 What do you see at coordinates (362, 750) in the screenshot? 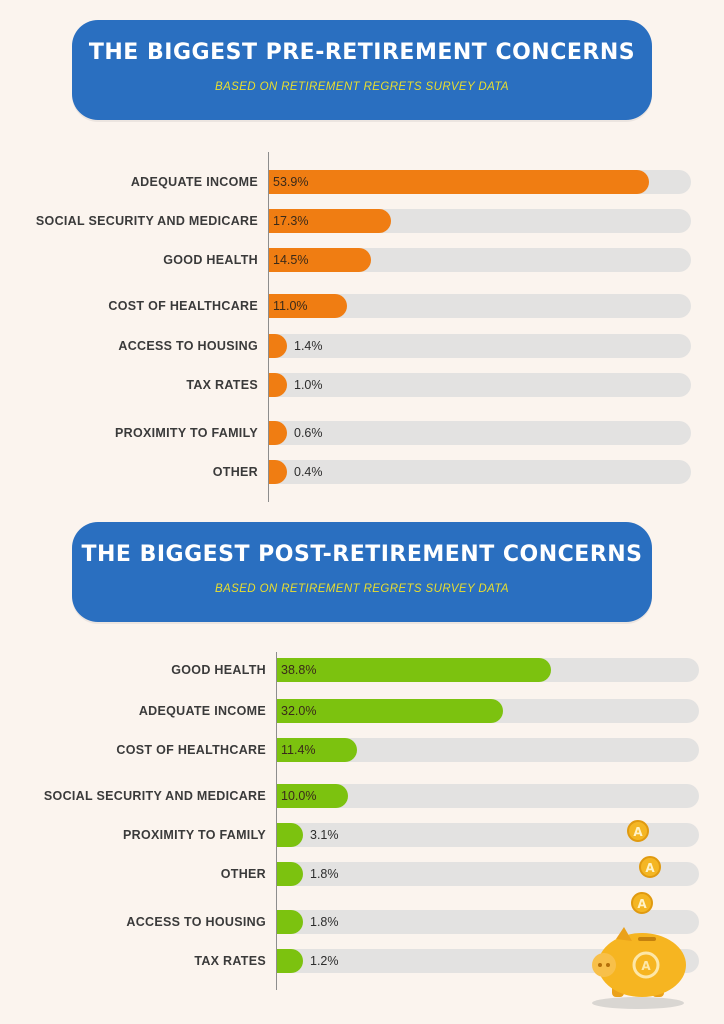
I see `bar-row: COST OF HEALTHCARE 11.4%` at bounding box center [362, 750].